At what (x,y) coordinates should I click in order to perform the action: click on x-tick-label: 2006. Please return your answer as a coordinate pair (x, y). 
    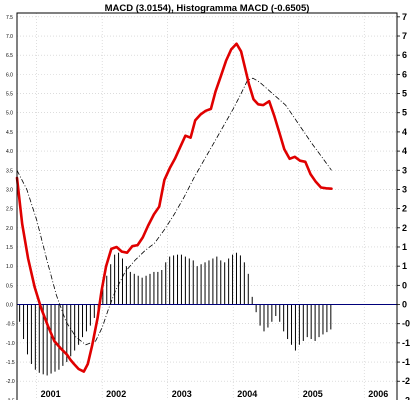
    Looking at the image, I should click on (378, 394).